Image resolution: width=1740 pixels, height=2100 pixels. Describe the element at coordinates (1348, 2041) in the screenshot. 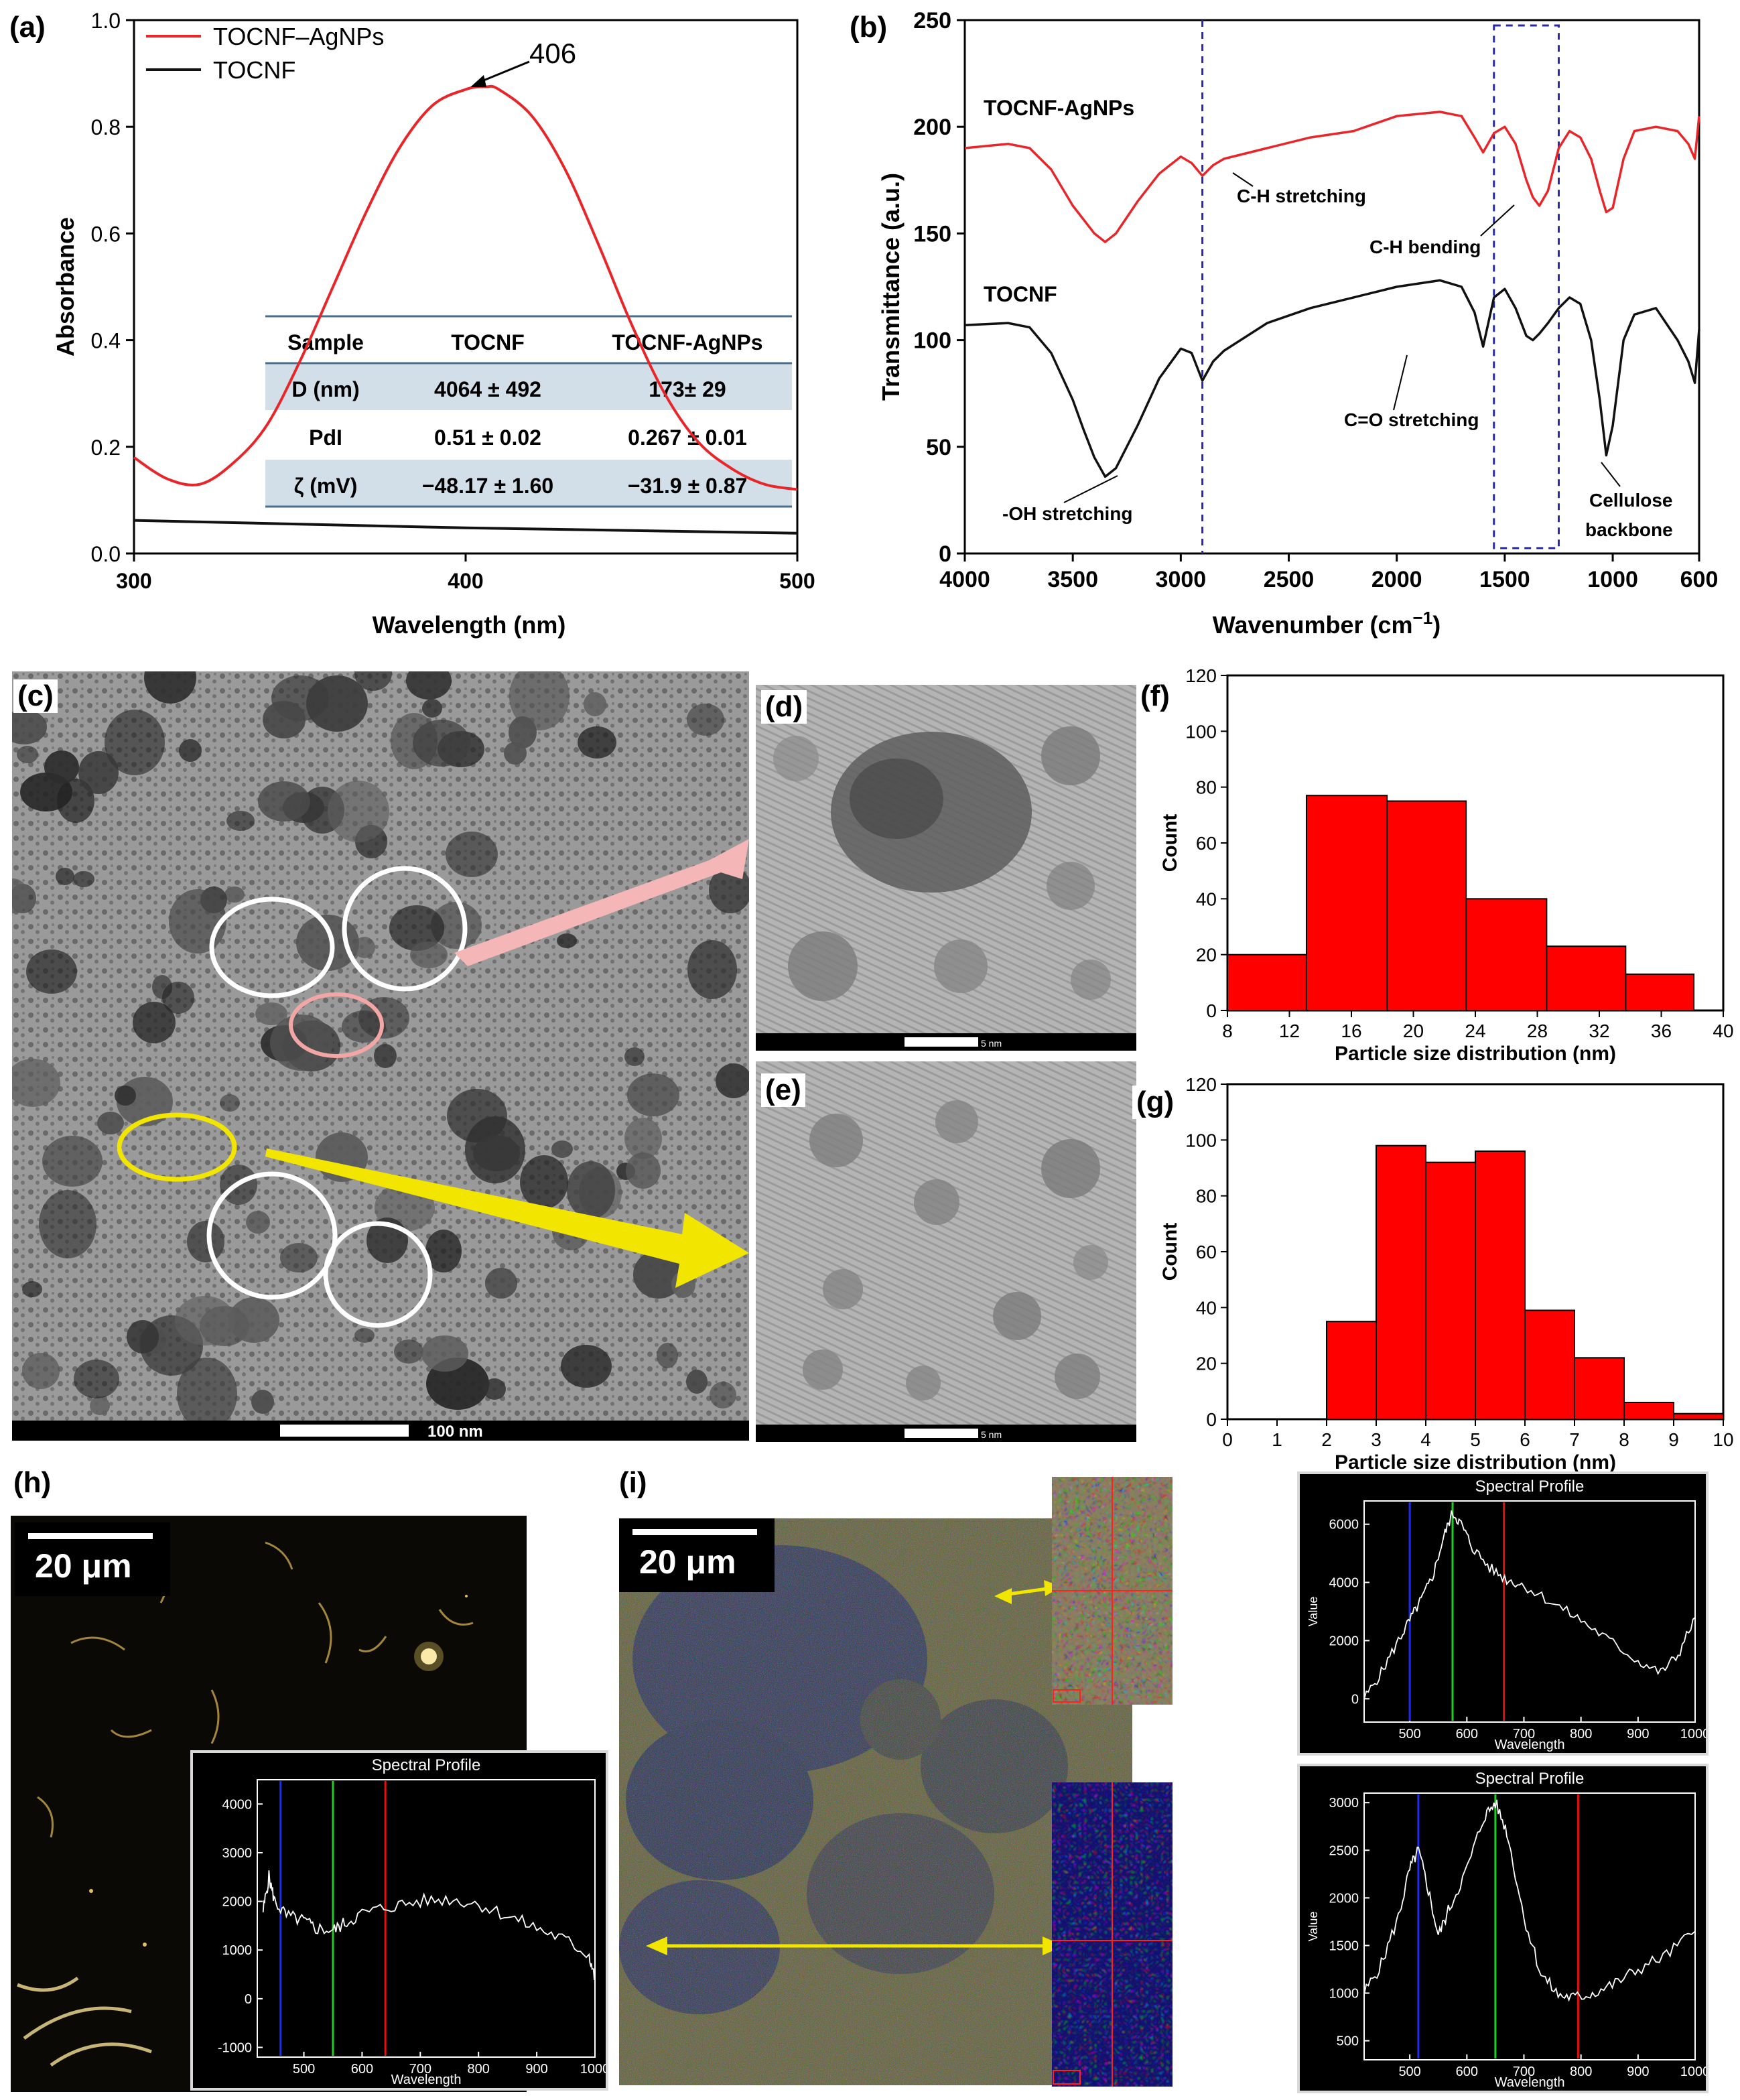

I see `spectral-ytick-label: 500` at that location.